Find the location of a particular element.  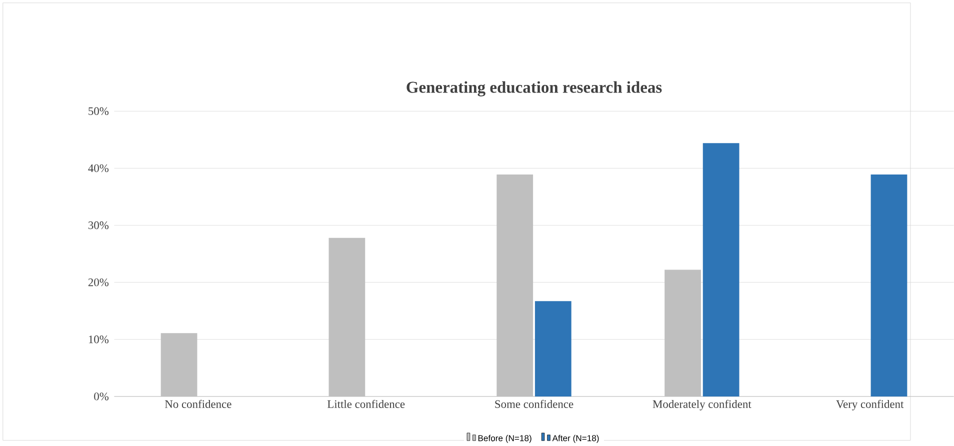

legend-label: After (N=18) is located at coordinates (575, 438).